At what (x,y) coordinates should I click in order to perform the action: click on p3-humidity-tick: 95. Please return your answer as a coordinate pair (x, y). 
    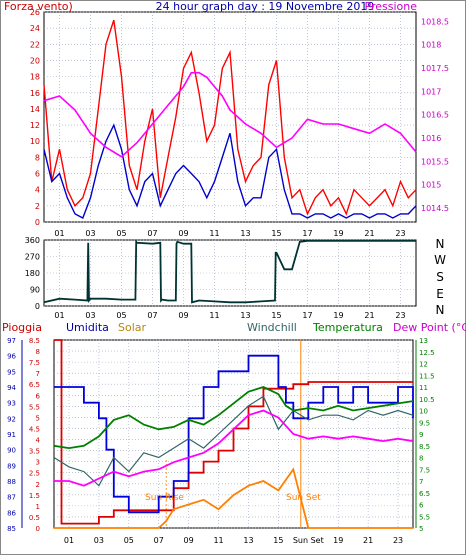
    Looking at the image, I should click on (11, 372).